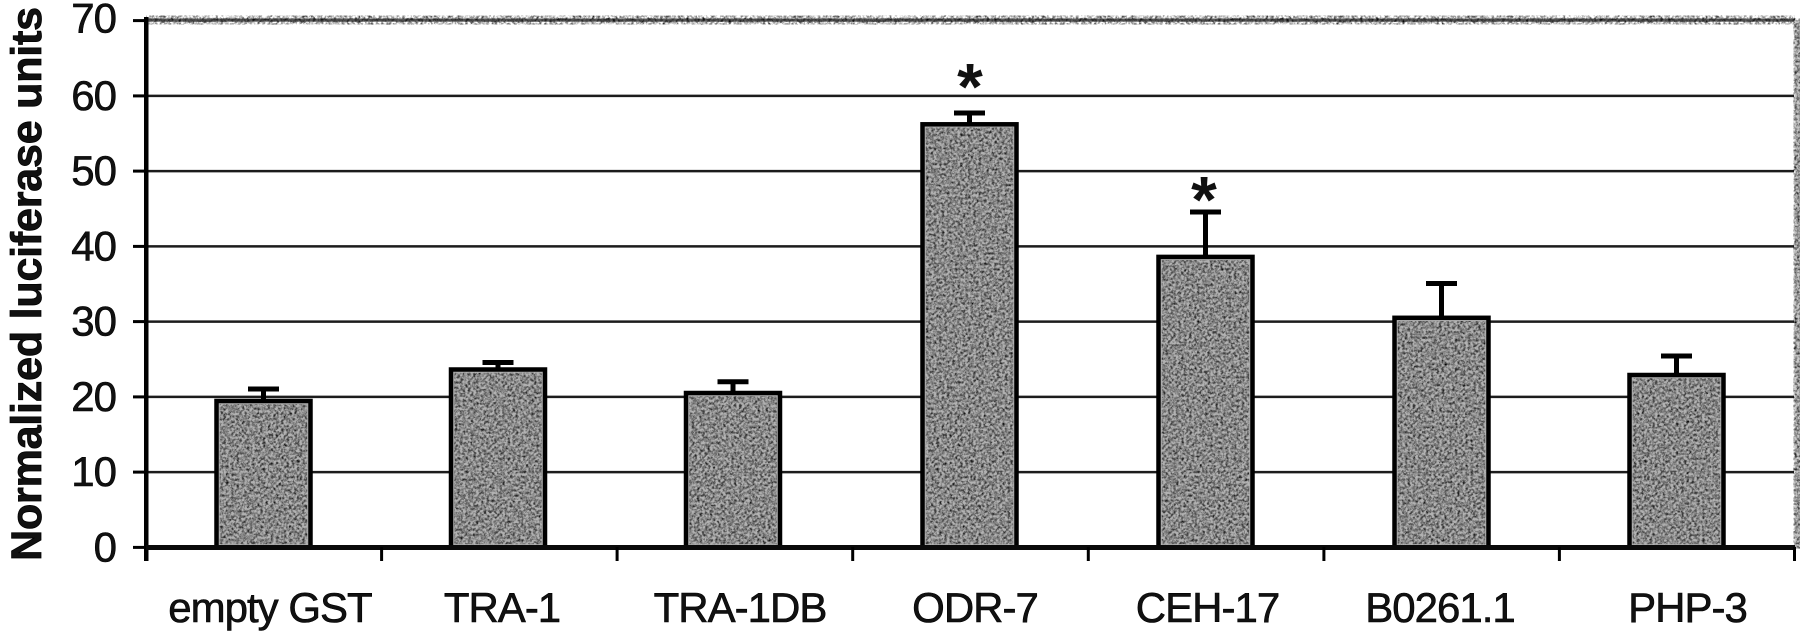 The width and height of the screenshot is (1800, 637). Describe the element at coordinates (1439, 607) in the screenshot. I see `svg-text: B0261.1` at that location.